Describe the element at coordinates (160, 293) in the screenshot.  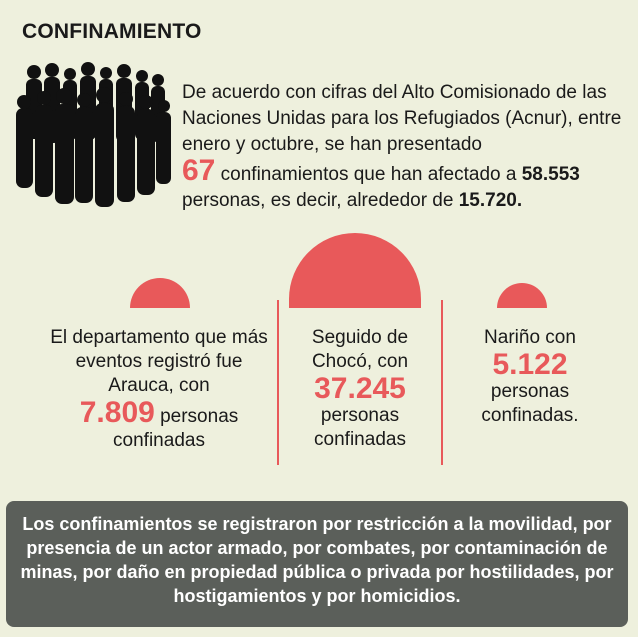
I see `arauca-semicircle` at that location.